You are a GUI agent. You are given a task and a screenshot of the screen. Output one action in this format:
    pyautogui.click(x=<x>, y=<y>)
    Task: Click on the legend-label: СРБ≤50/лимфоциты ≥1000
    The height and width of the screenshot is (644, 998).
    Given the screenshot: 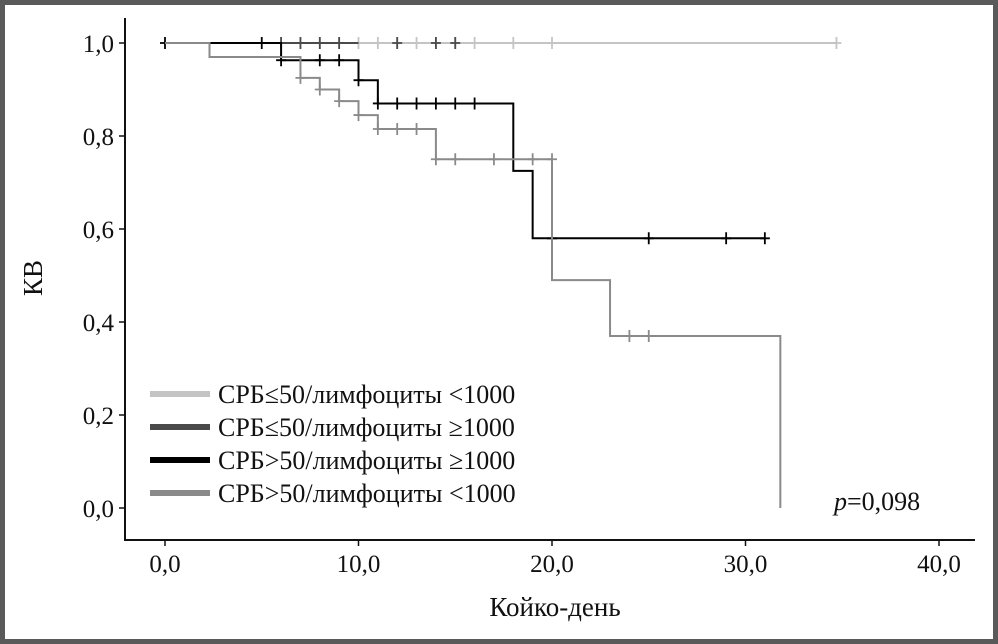 What is the action you would take?
    pyautogui.click(x=366, y=427)
    